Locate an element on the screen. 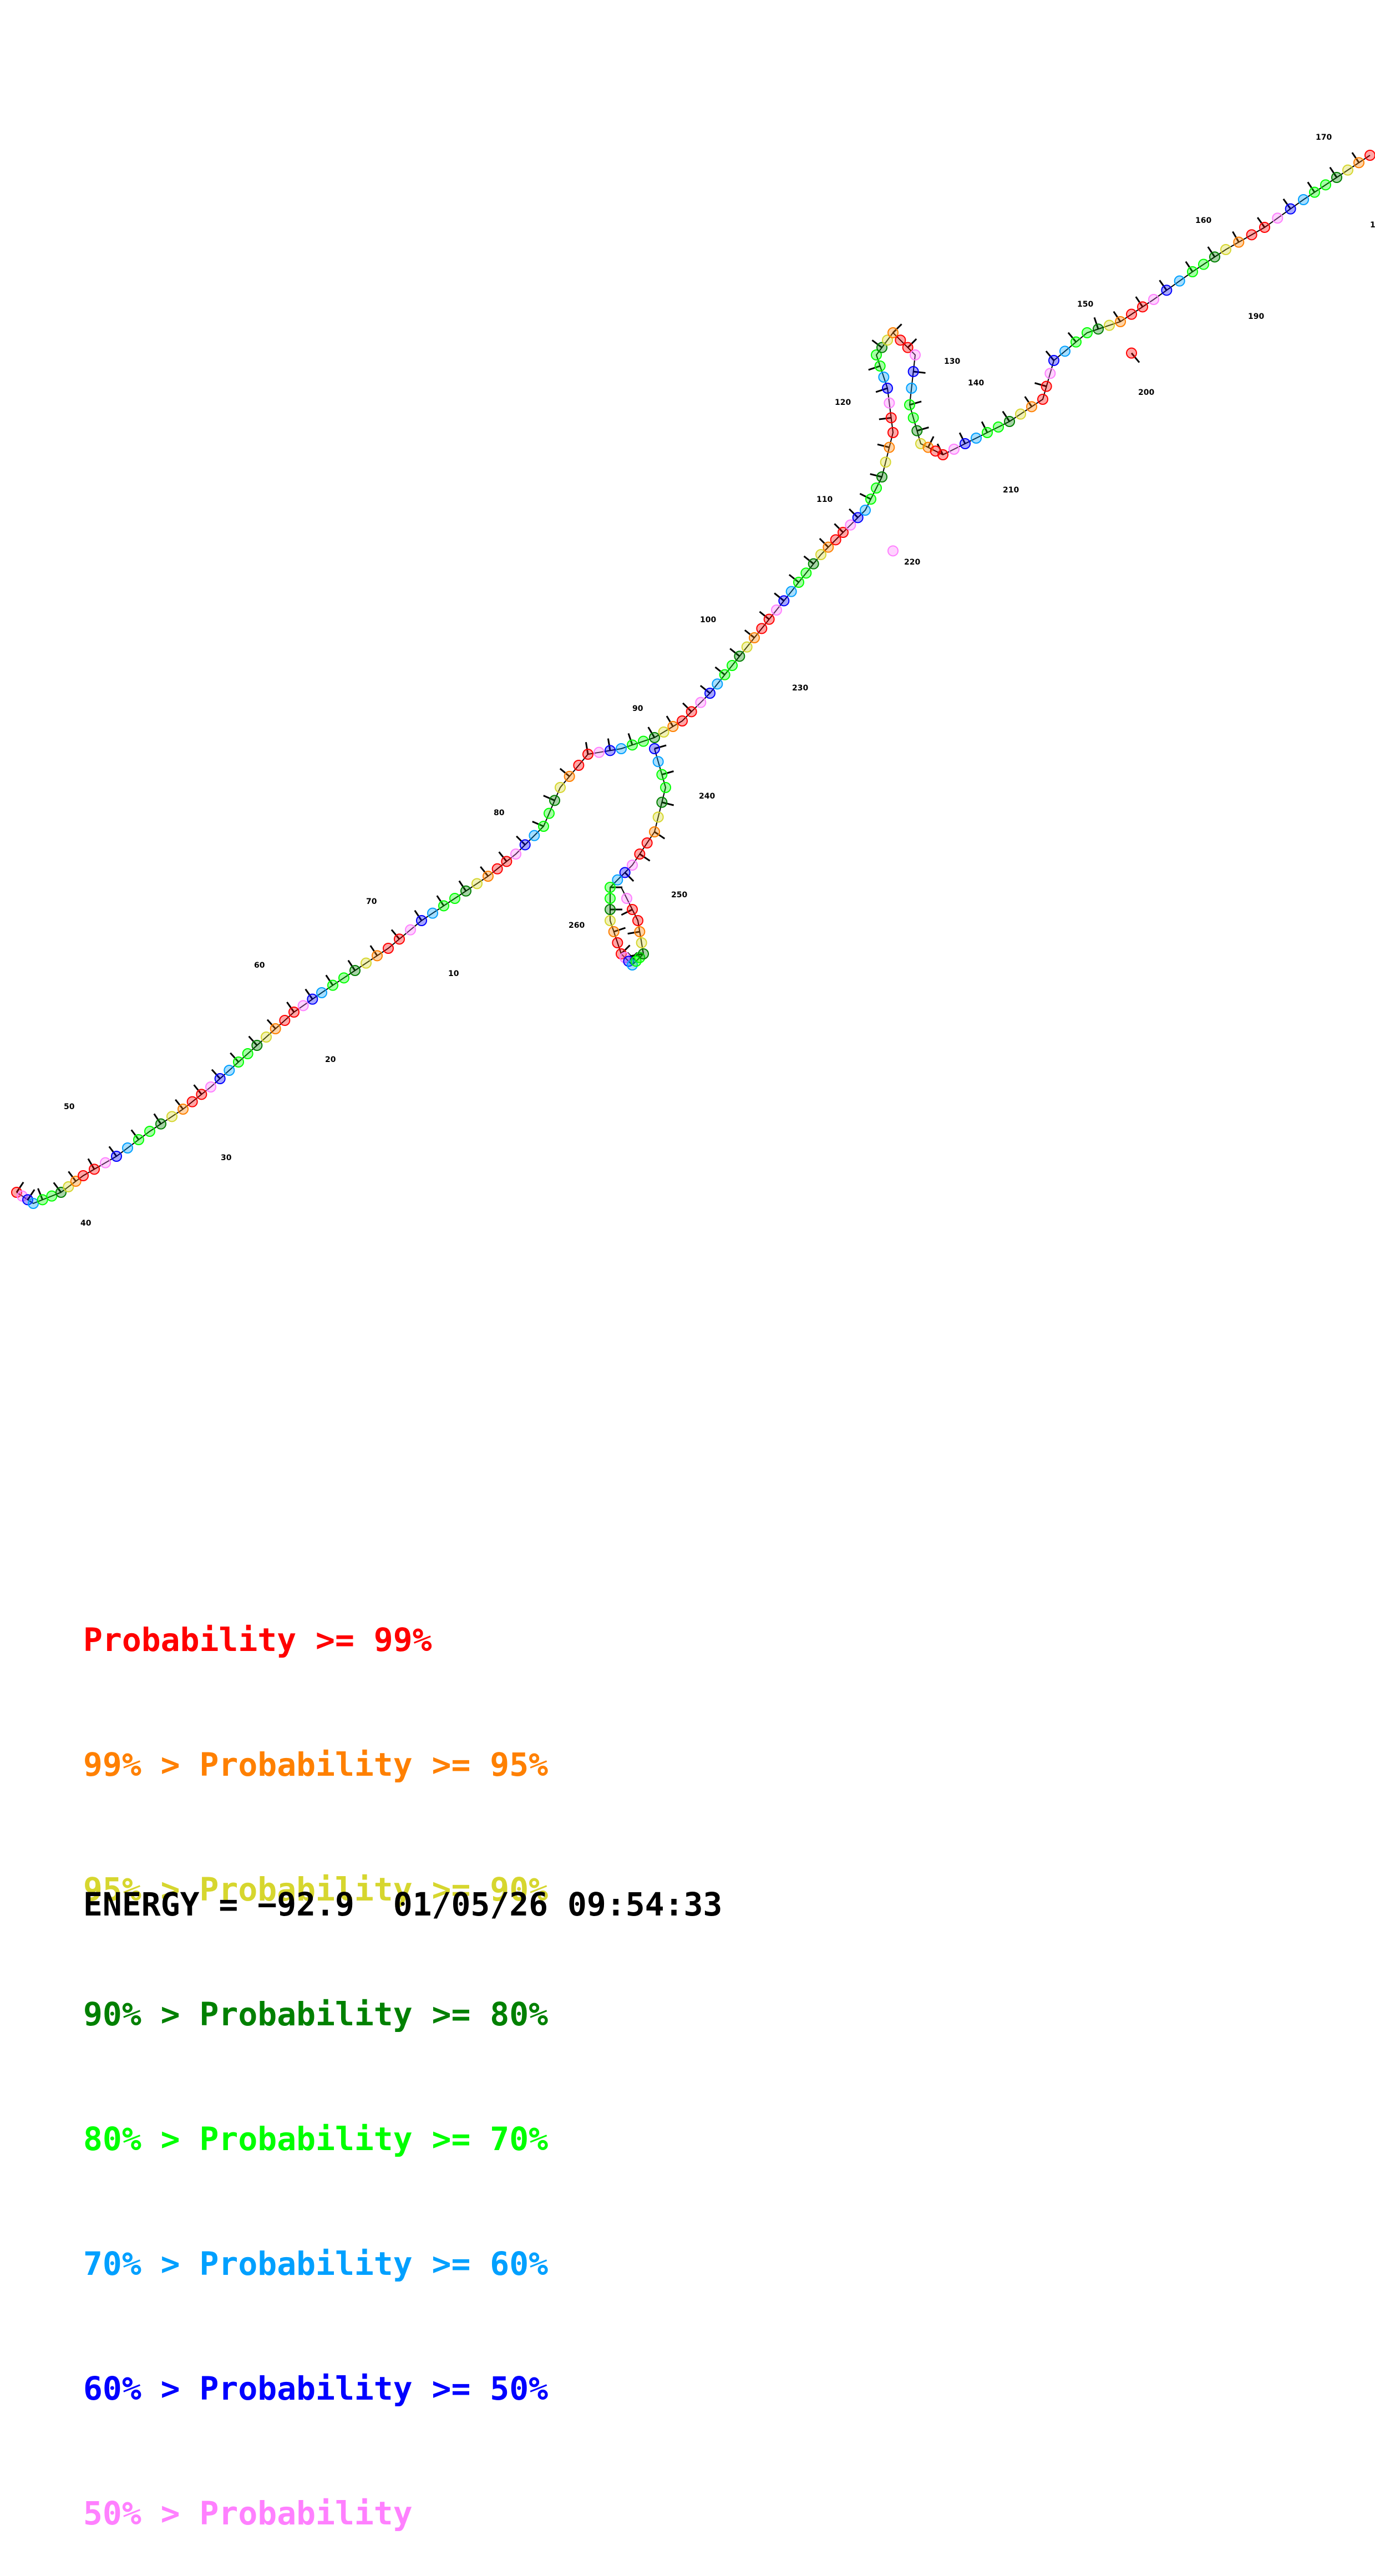  legend-text: Probability >= 50% is located at coordinates (374, 2388).